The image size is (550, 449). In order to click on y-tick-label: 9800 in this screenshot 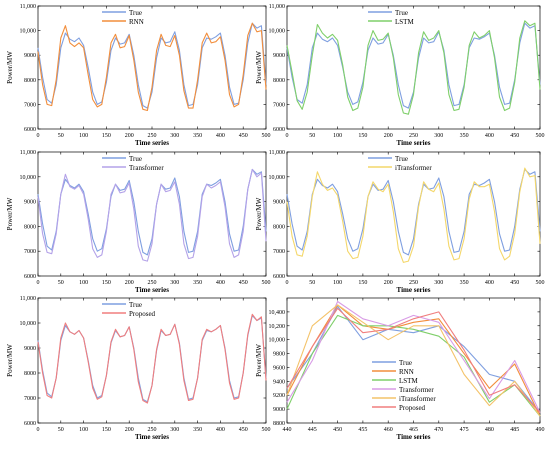, I will do `click(279, 355)`.